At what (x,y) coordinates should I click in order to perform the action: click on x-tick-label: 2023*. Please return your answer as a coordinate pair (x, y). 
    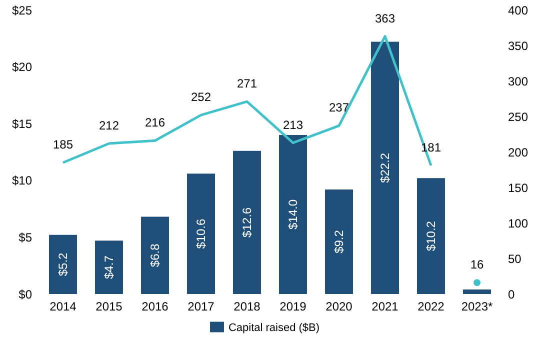
    Looking at the image, I should click on (477, 307).